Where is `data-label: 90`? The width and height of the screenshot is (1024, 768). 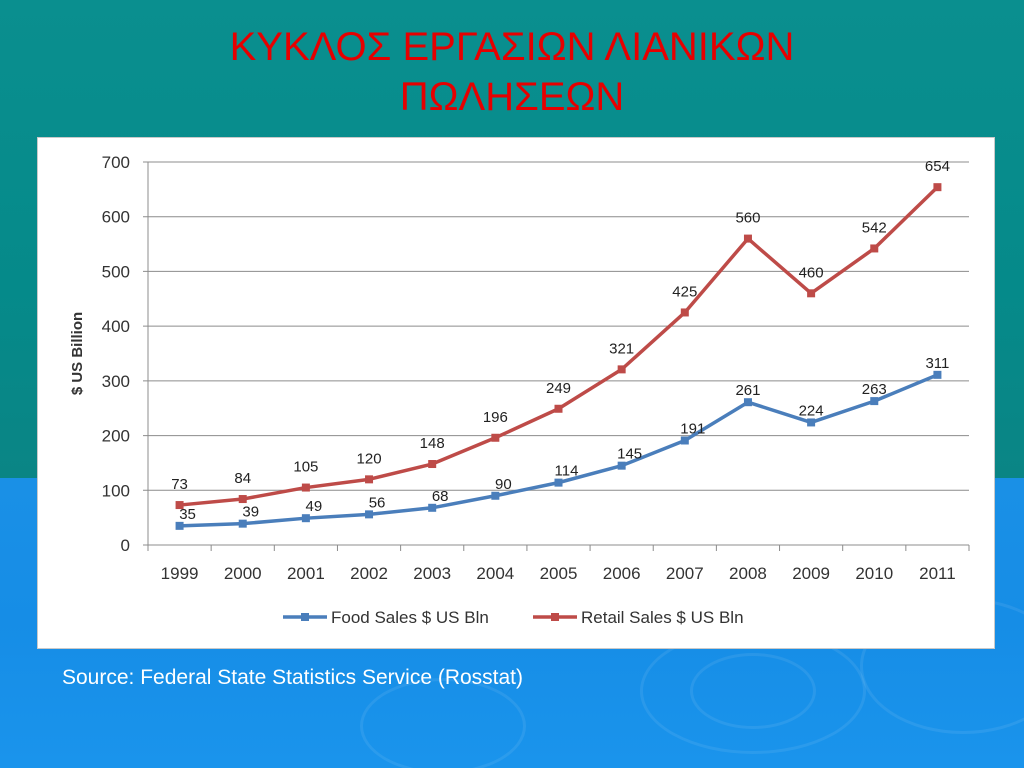 data-label: 90 is located at coordinates (503, 484).